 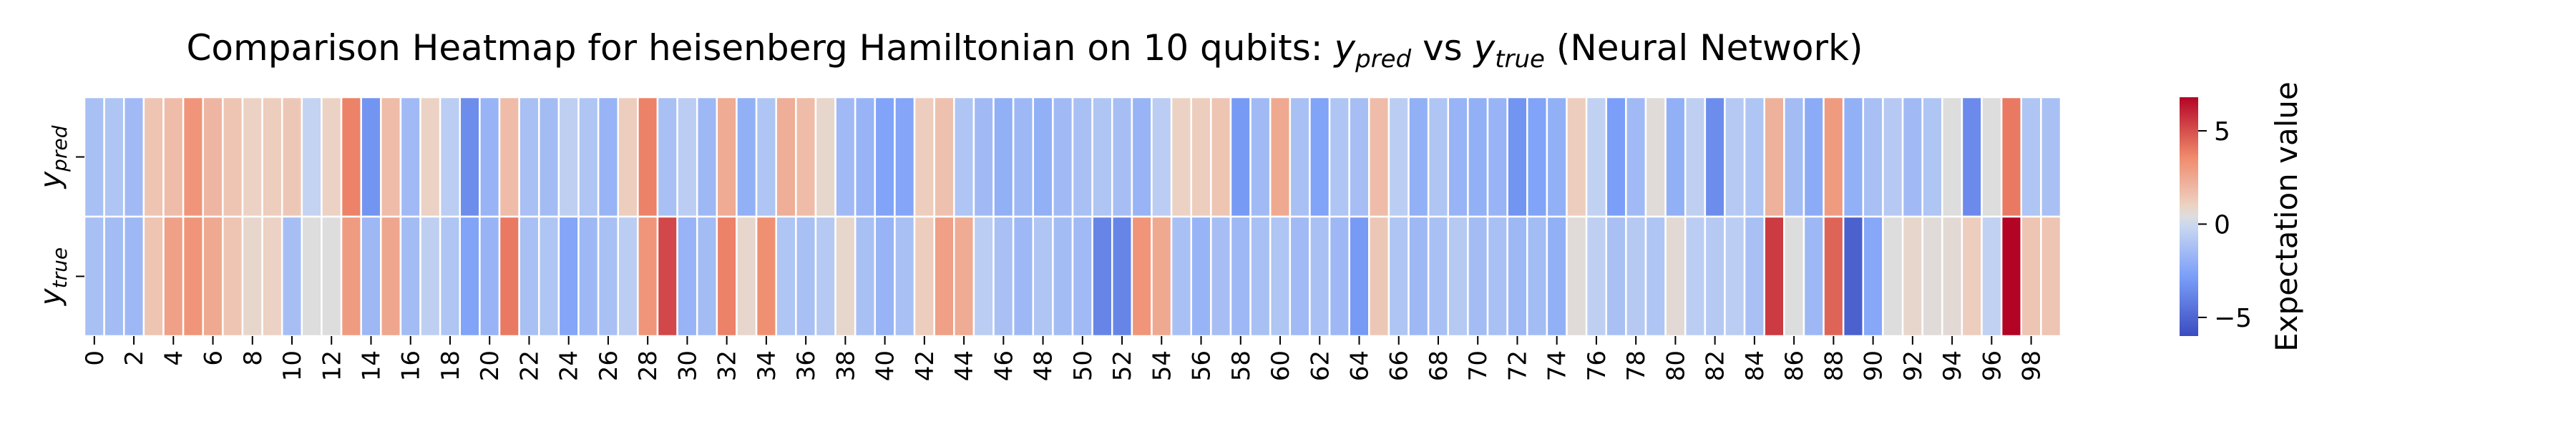 I want to click on row-labels: ypred ytrue, so click(x=59, y=215).